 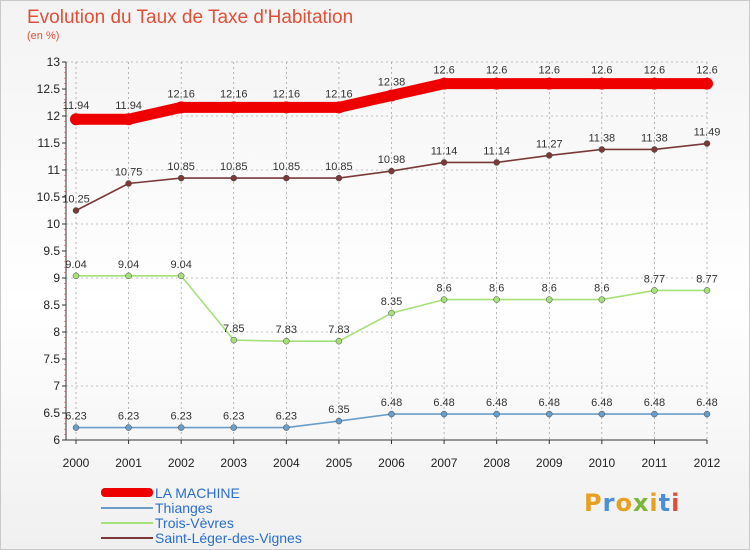 What do you see at coordinates (444, 463) in the screenshot?
I see `x-tick-label: 2007` at bounding box center [444, 463].